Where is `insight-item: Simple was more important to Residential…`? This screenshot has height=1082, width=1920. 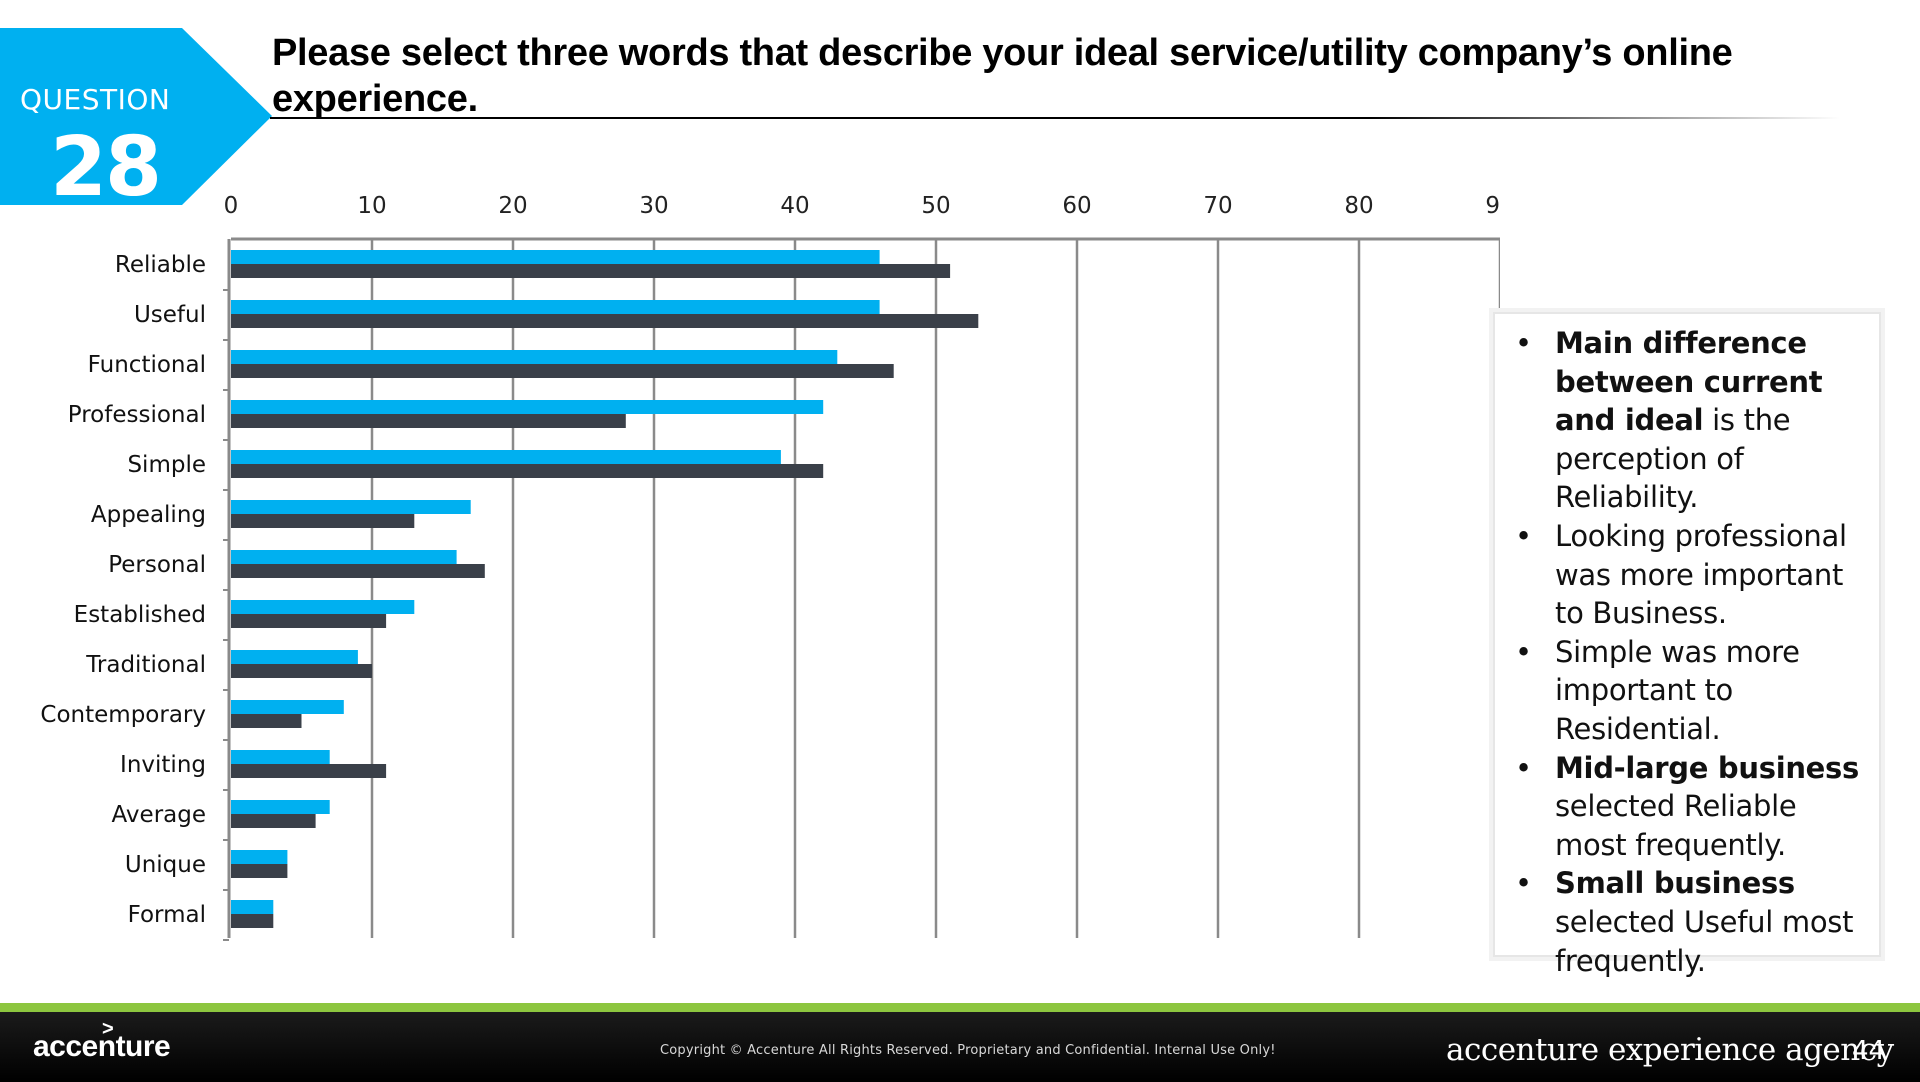 insight-item: Simple was more important to Residential… is located at coordinates (1692, 691).